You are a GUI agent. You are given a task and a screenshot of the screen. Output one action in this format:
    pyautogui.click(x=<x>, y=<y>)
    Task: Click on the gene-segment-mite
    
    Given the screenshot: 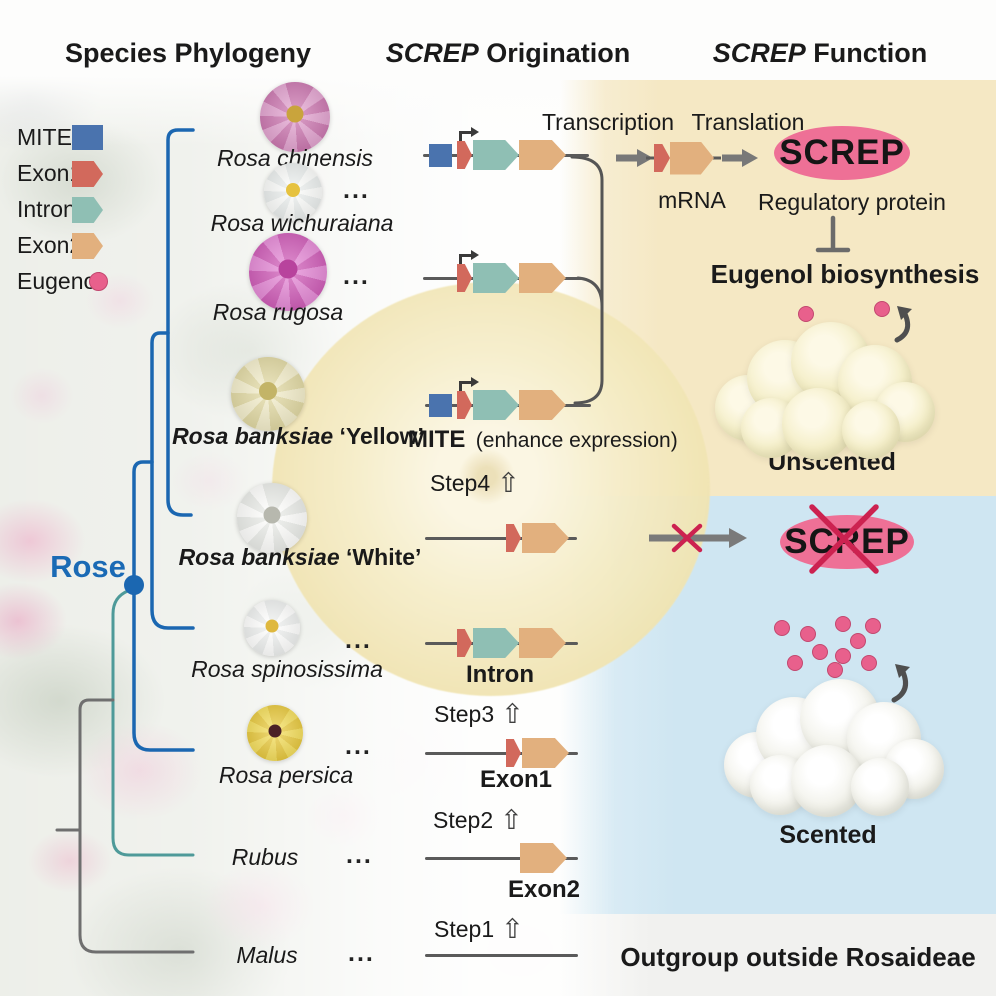 What is the action you would take?
    pyautogui.click(x=440, y=155)
    